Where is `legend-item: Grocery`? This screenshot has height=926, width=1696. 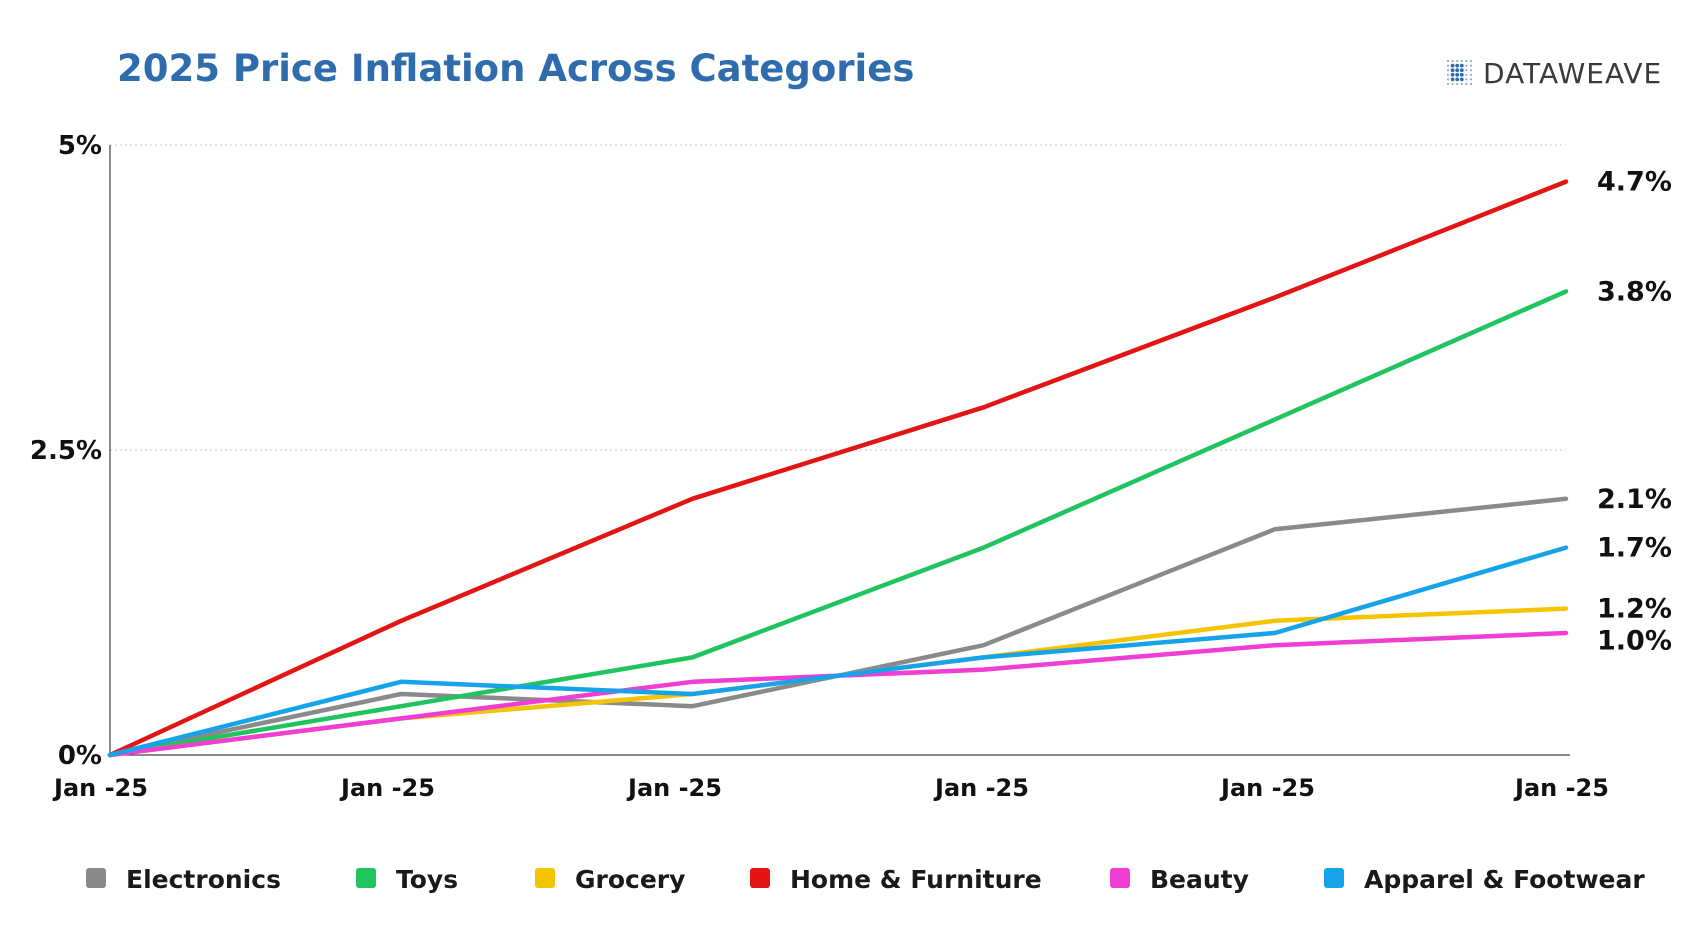
legend-item: Grocery is located at coordinates (610, 879).